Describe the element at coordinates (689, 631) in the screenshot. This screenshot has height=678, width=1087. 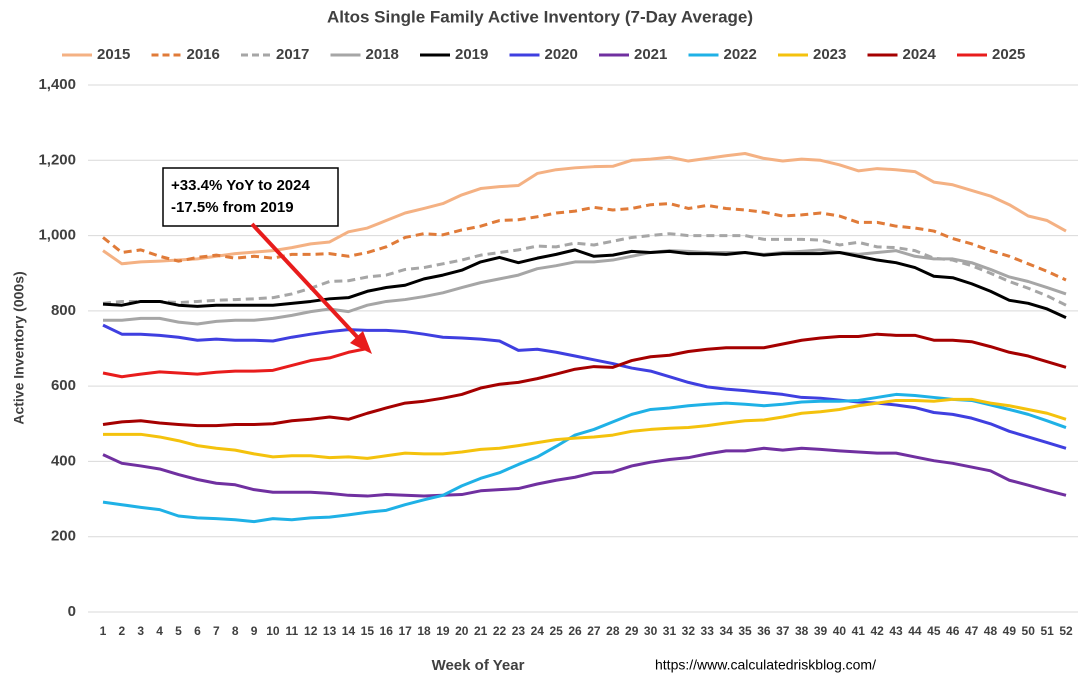
I see `x-tick-label: 32` at that location.